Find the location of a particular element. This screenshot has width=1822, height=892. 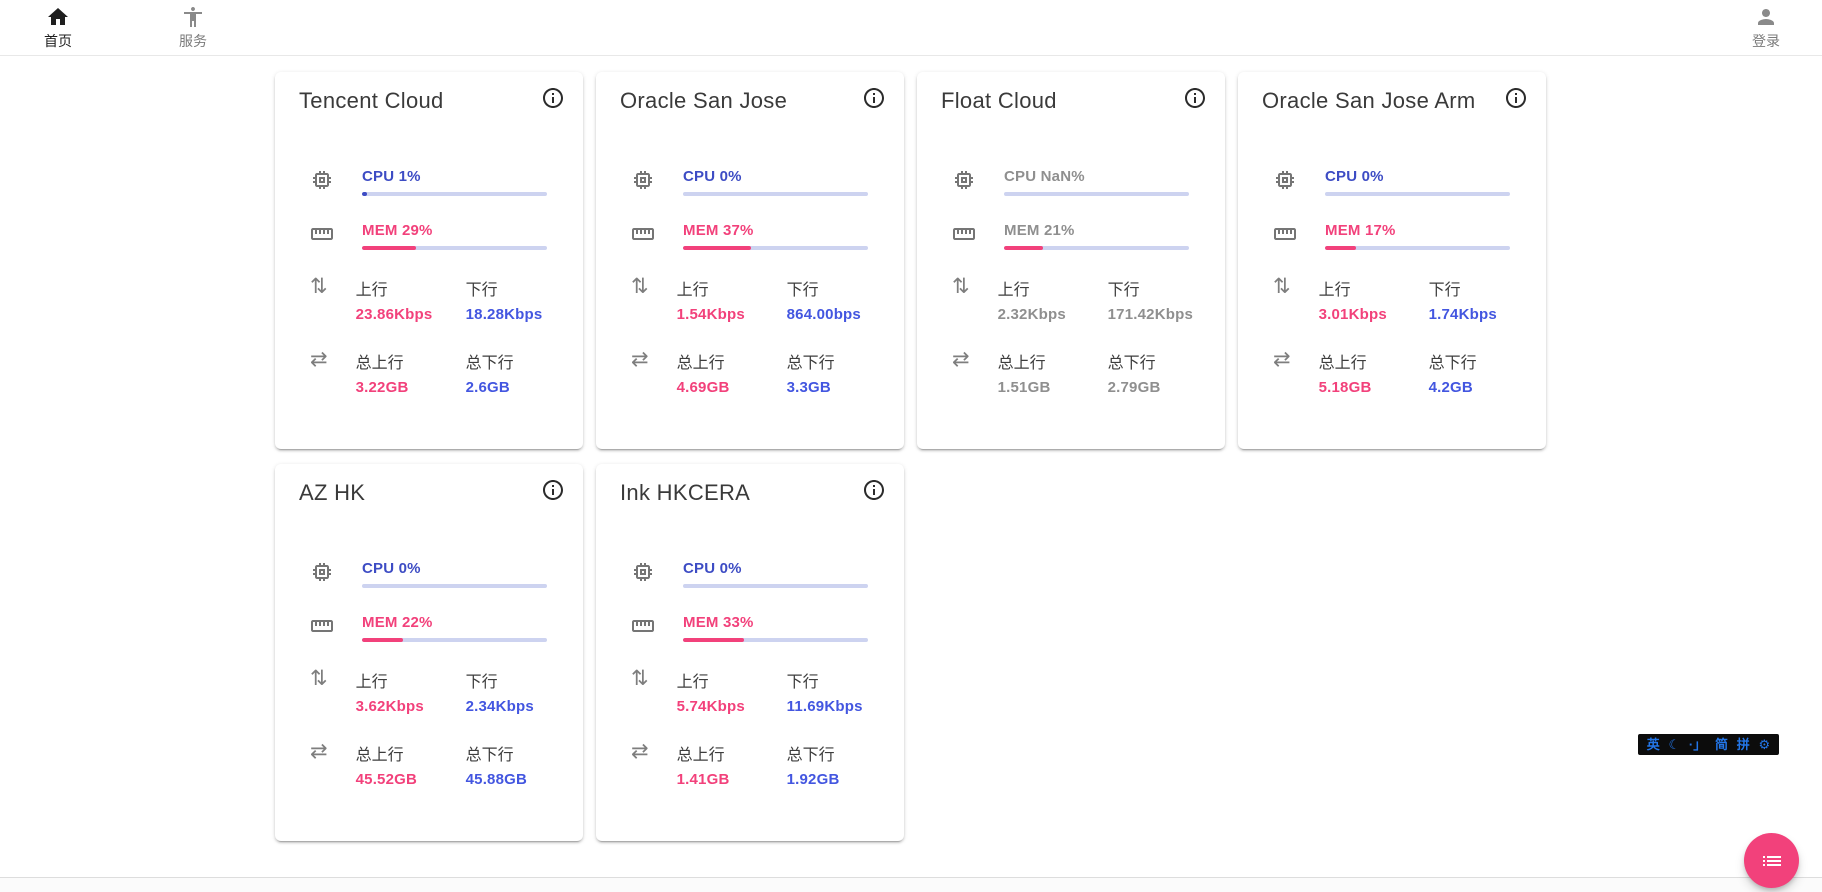

cpu-usage-label: CPU NaN% is located at coordinates (1044, 176).